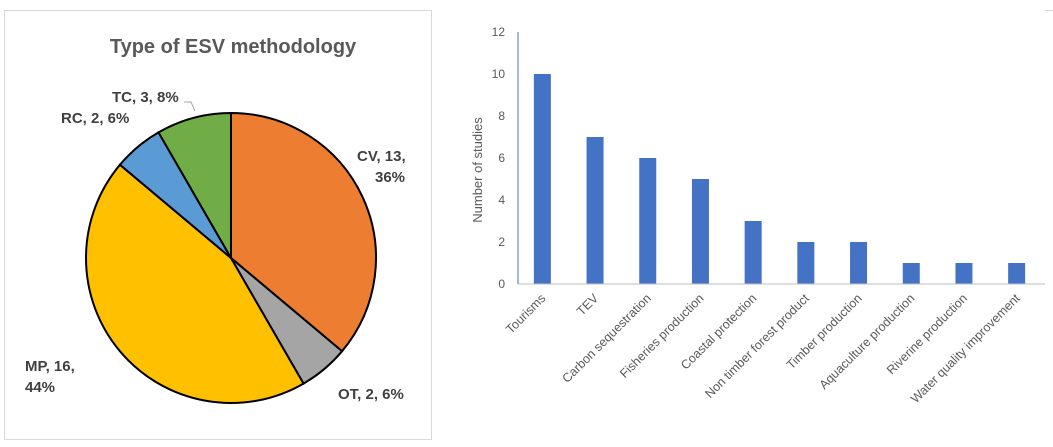  I want to click on pie-slice-cv, so click(303, 232).